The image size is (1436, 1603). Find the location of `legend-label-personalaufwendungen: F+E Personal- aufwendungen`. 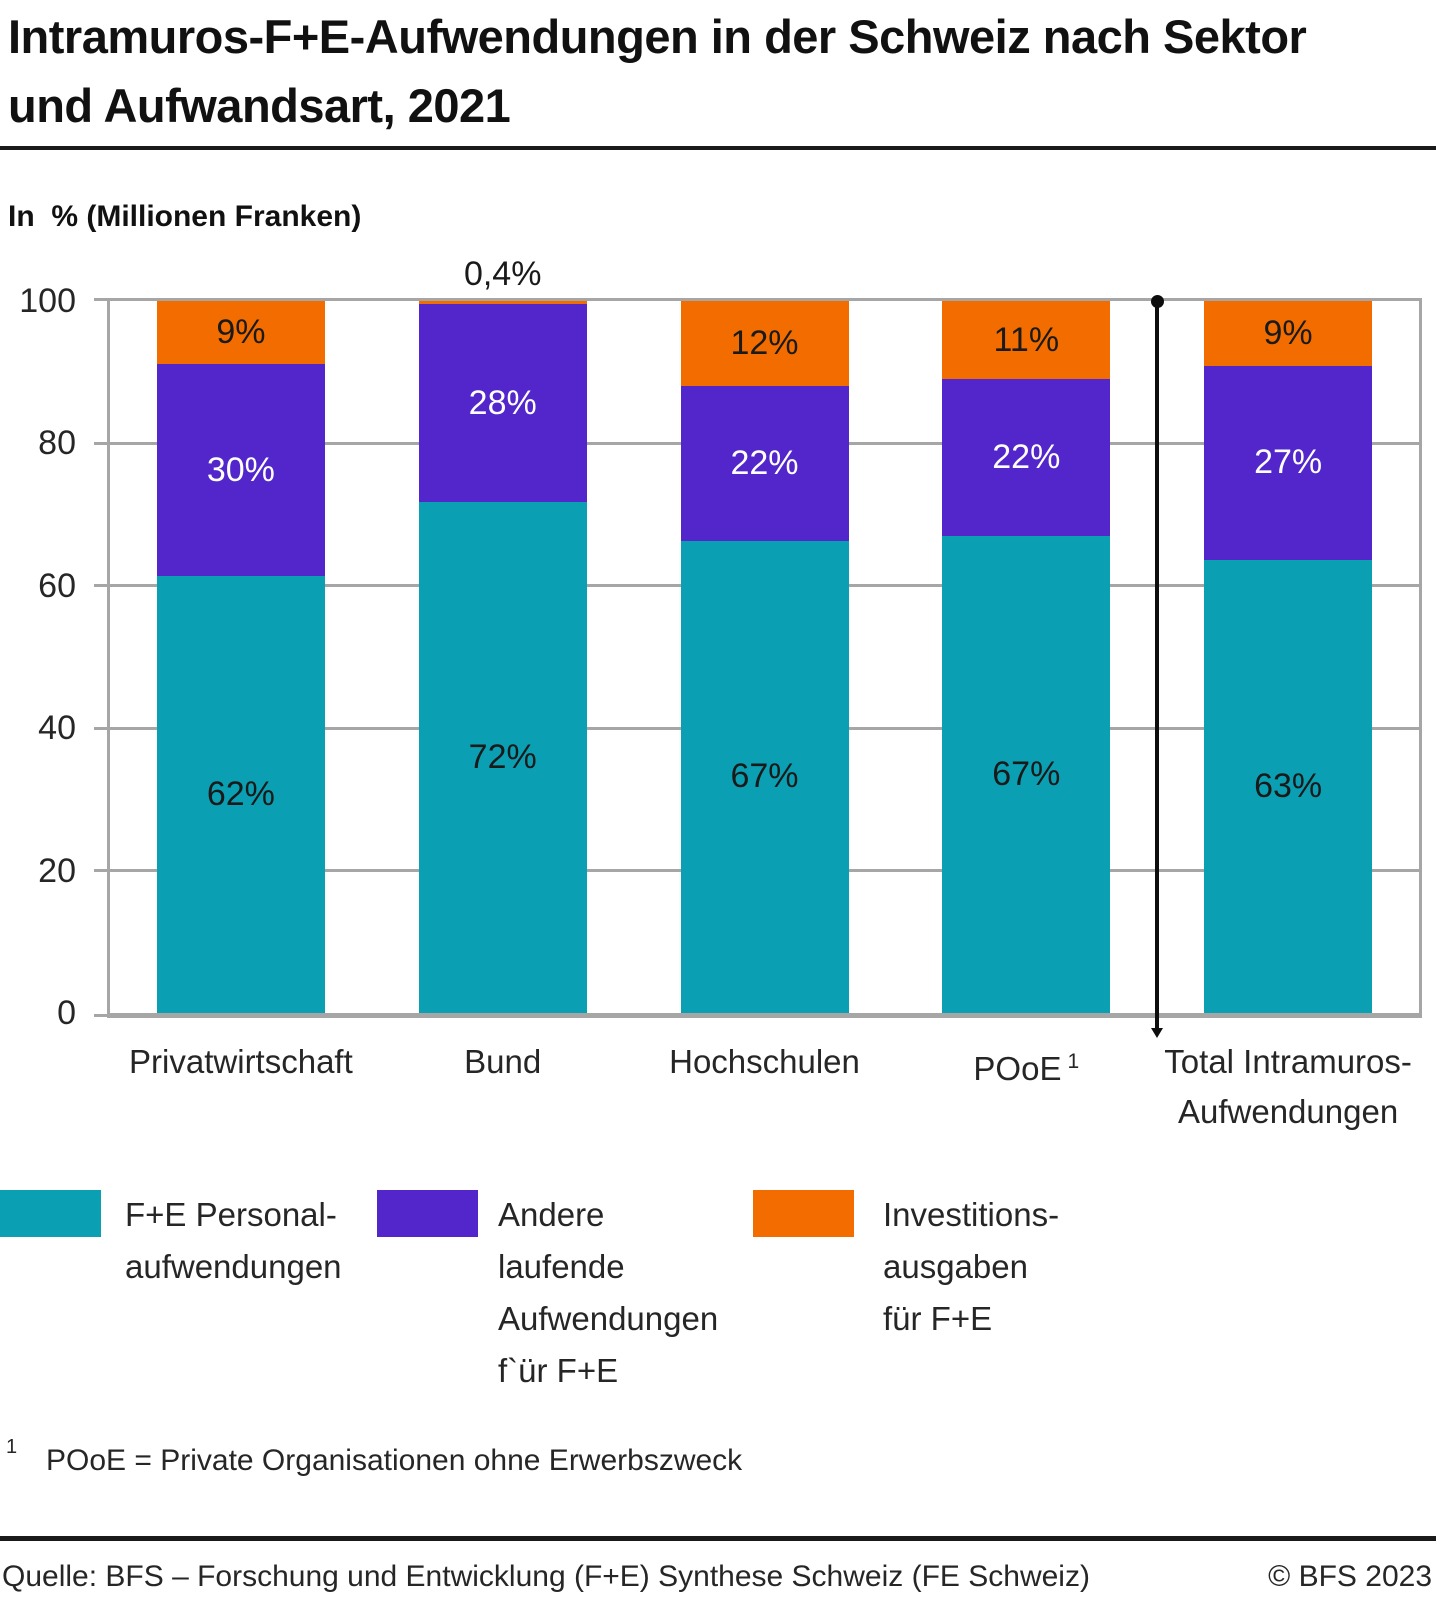

legend-label-personalaufwendungen: F+E Personal- aufwendungen is located at coordinates (233, 1240).